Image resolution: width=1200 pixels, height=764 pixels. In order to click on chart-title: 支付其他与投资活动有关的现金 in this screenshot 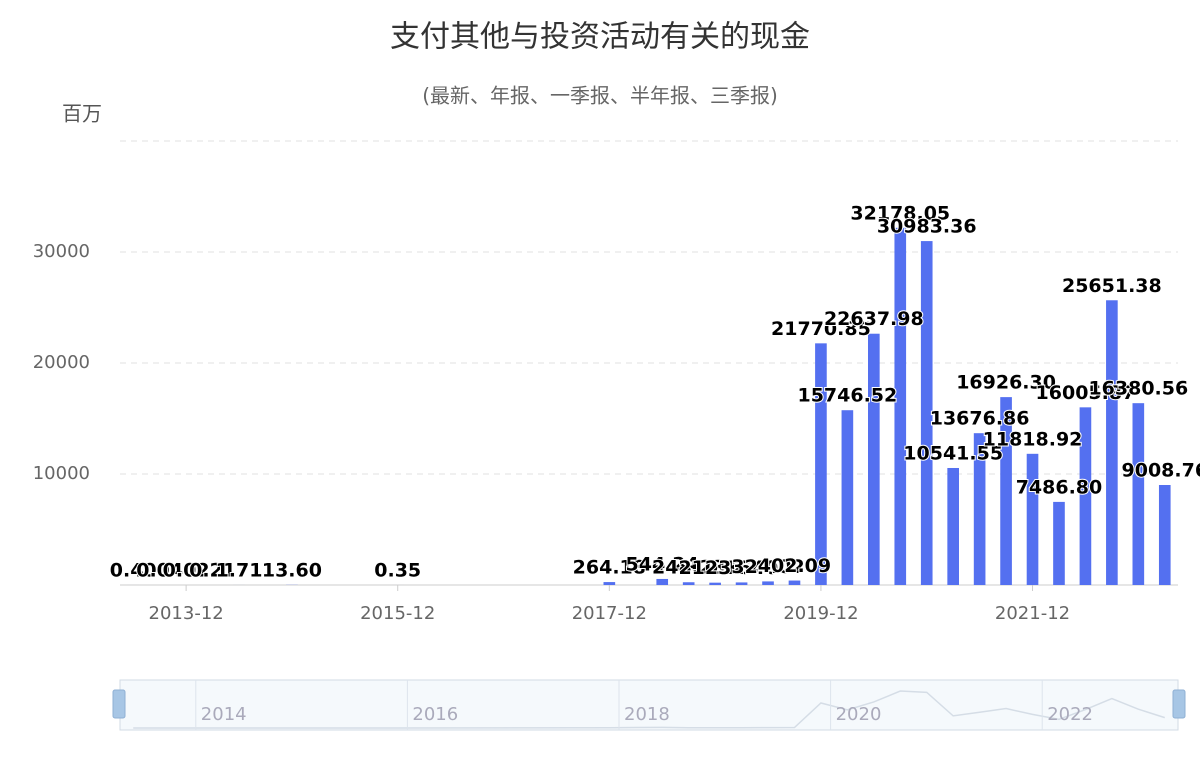, I will do `click(600, 37)`.